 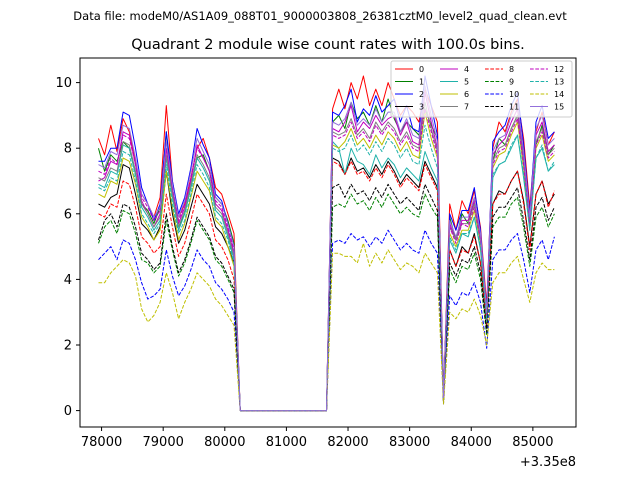 I want to click on y-tick-label: 6, so click(x=68, y=214).